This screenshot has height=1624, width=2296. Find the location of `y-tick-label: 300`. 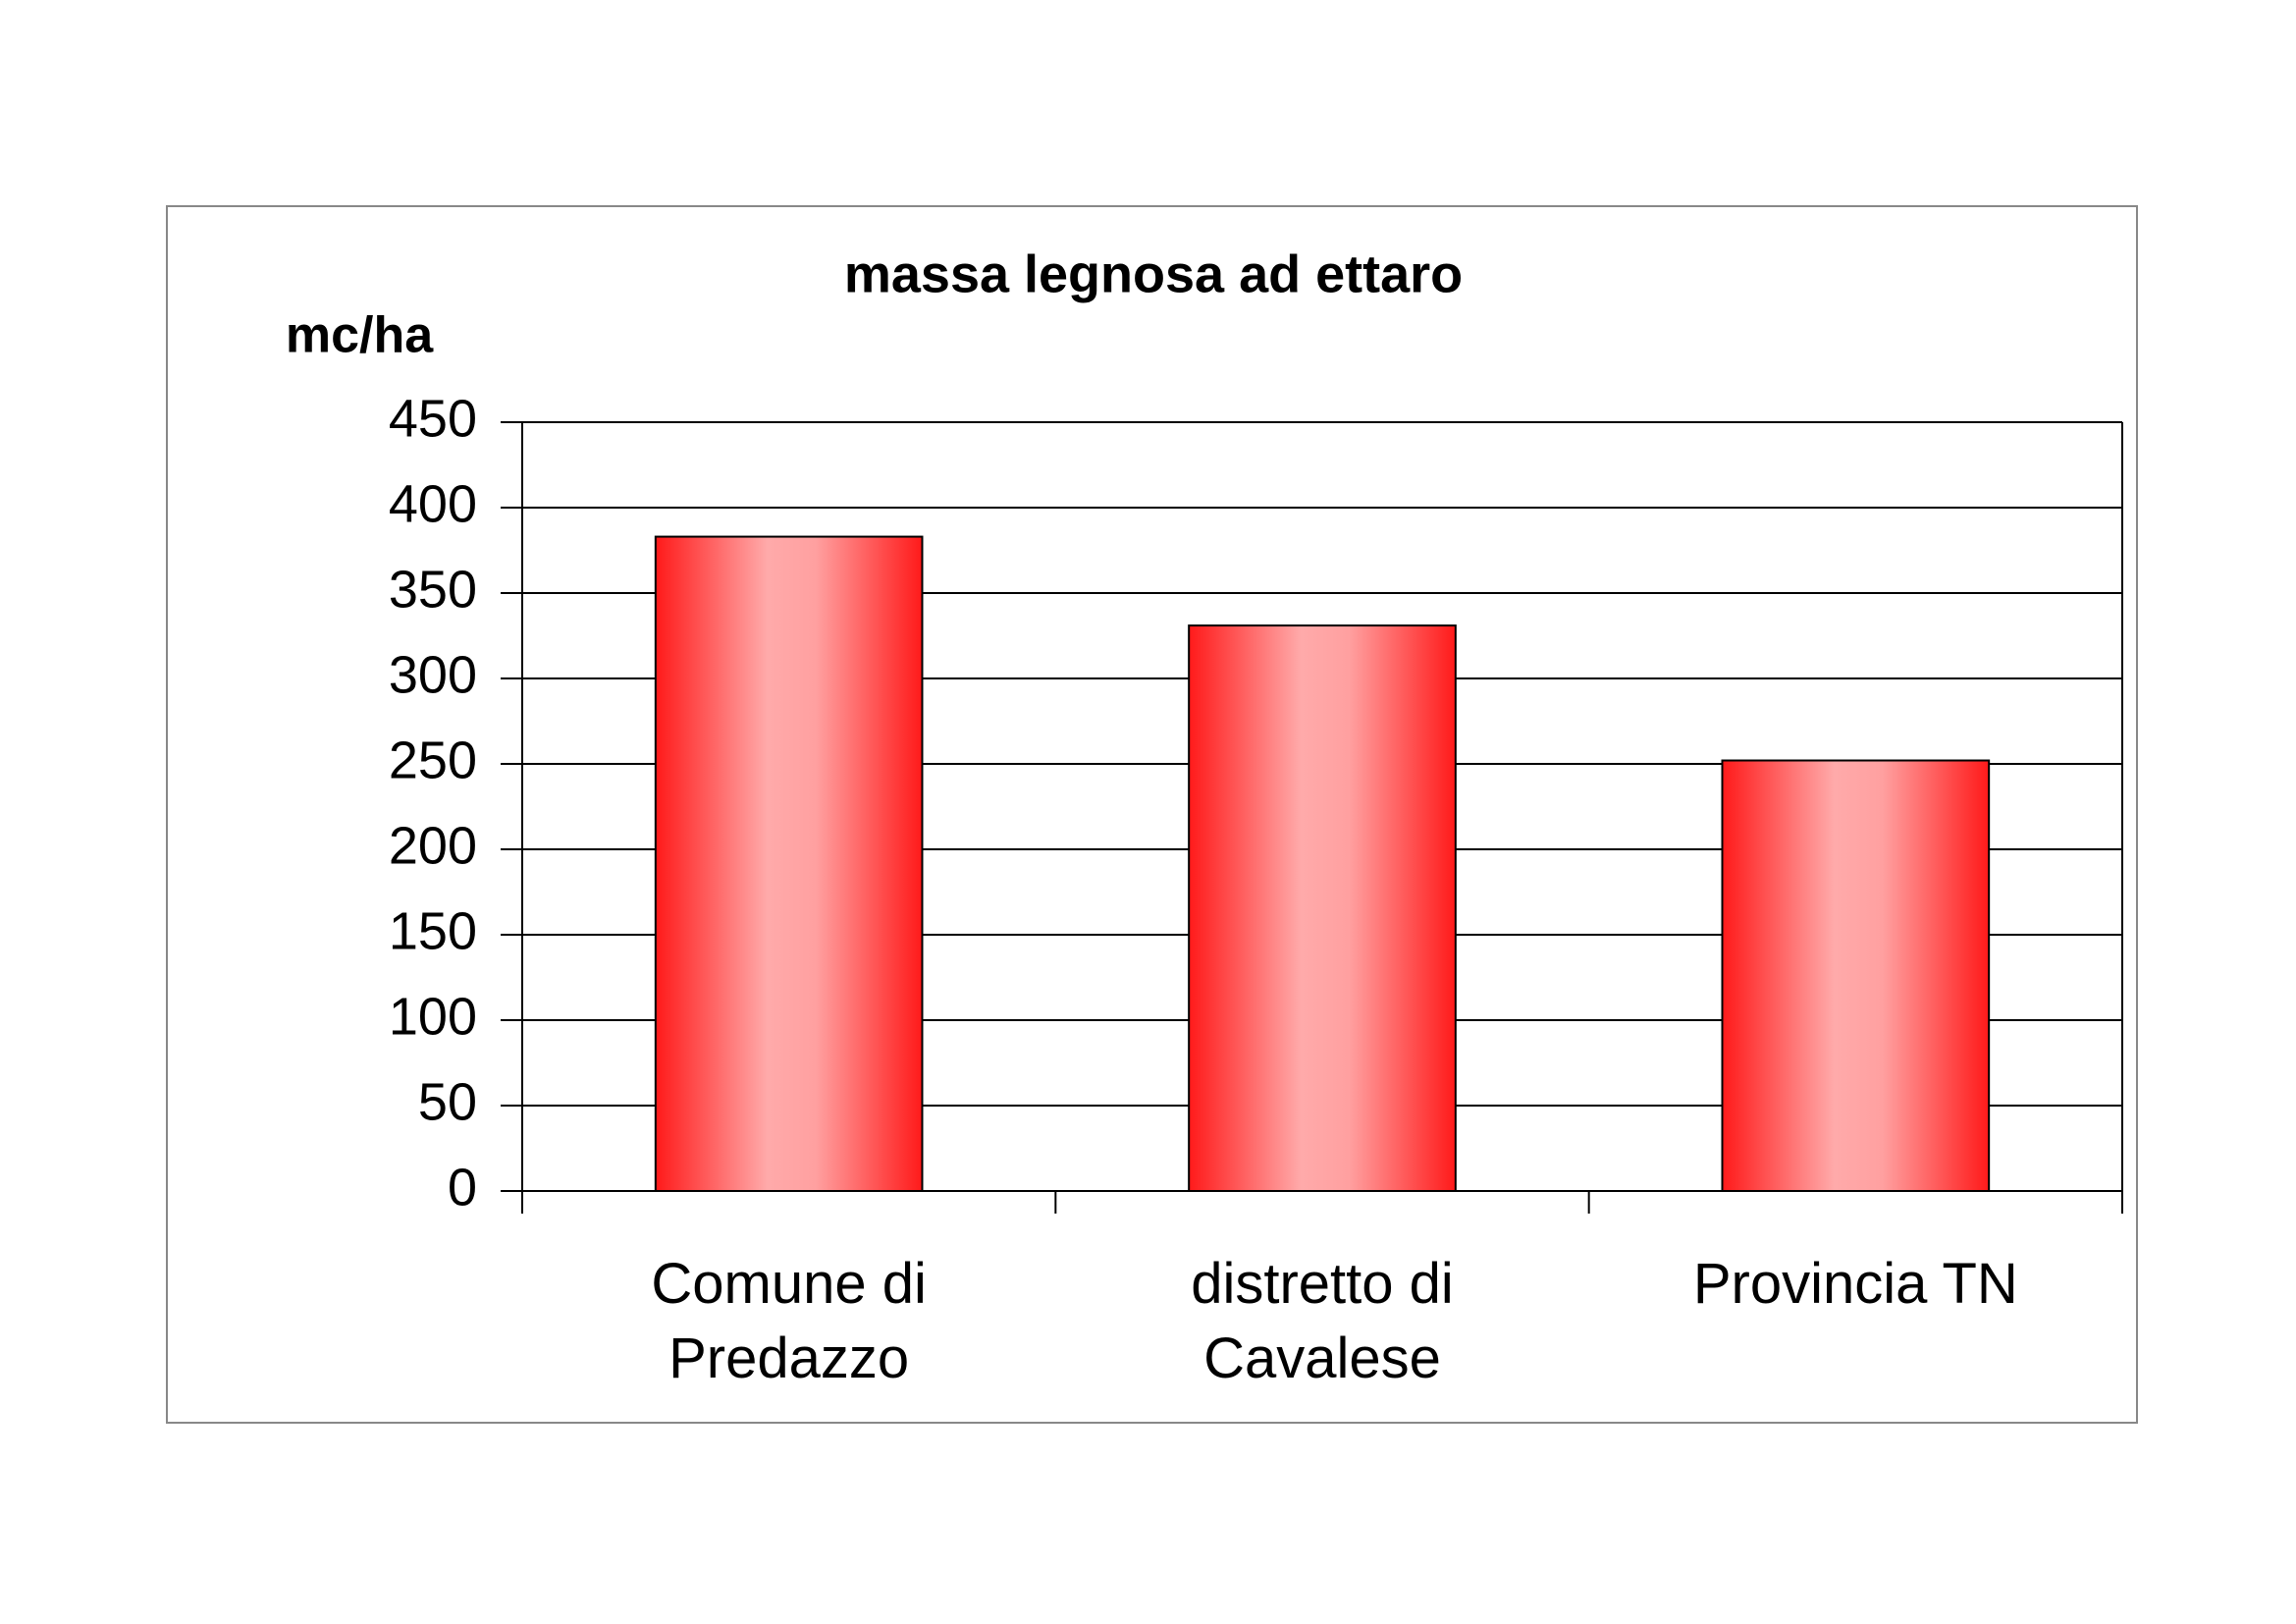

y-tick-label: 300 is located at coordinates (433, 674).